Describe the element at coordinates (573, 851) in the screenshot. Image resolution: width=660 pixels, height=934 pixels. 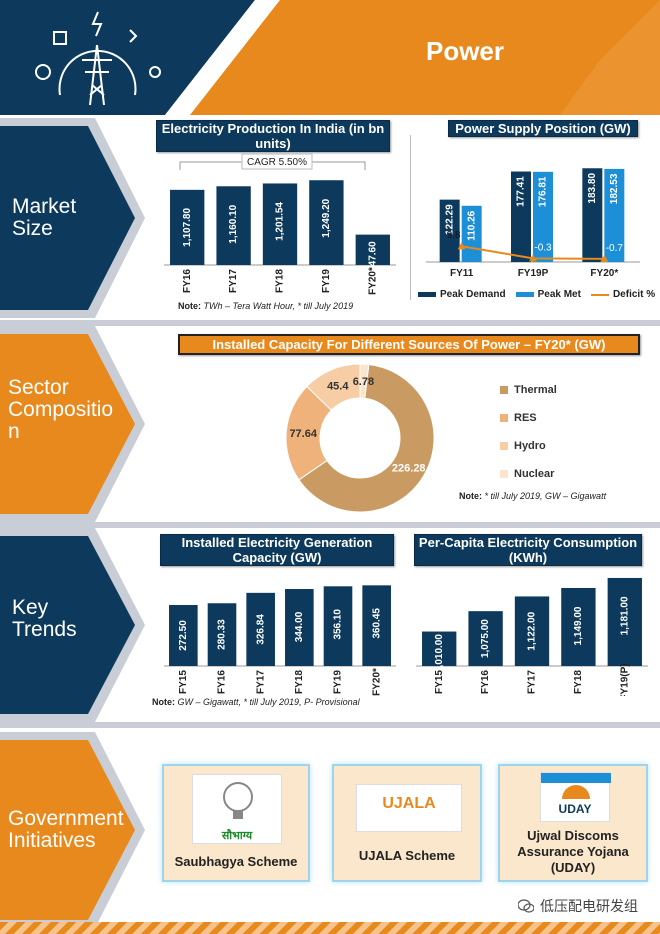
I see `uday-label: Ujwal Discoms Assurance Yojana (UDAY)` at that location.